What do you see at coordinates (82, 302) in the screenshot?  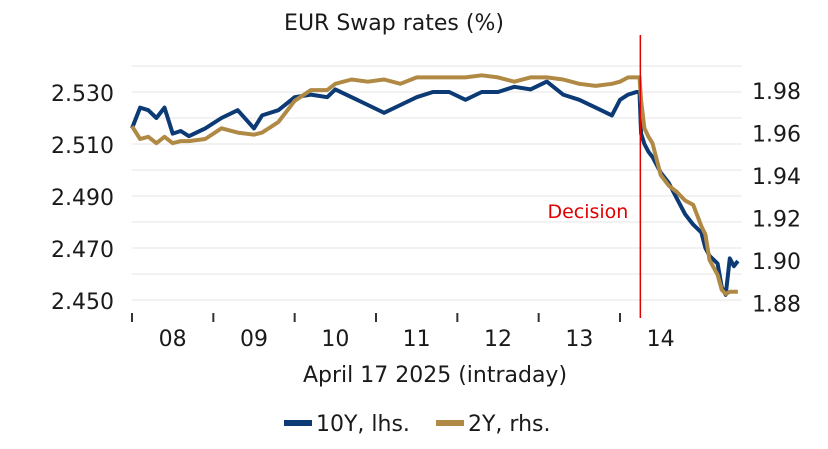 I see `y-left-tick-label: 2.450` at bounding box center [82, 302].